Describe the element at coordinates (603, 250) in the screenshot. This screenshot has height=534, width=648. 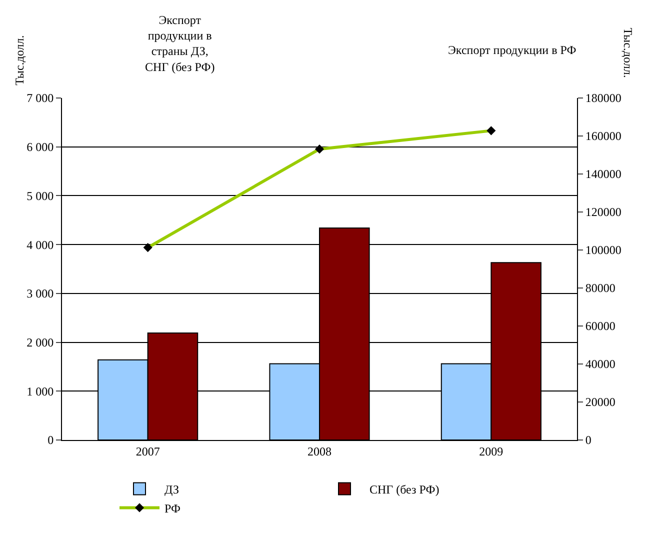
I see `y2-tick-label: 100000` at that location.